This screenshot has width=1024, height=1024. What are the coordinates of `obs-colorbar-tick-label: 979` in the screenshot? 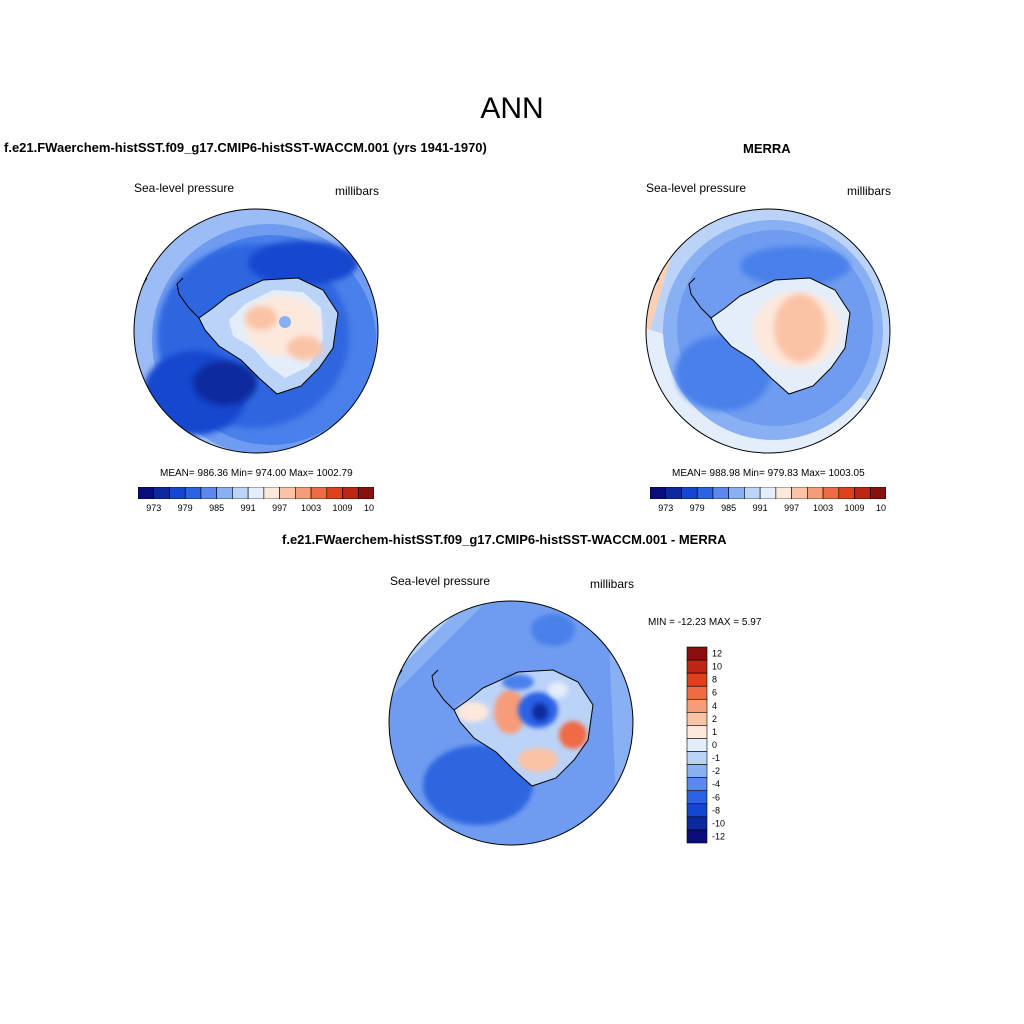 It's located at (697, 508).